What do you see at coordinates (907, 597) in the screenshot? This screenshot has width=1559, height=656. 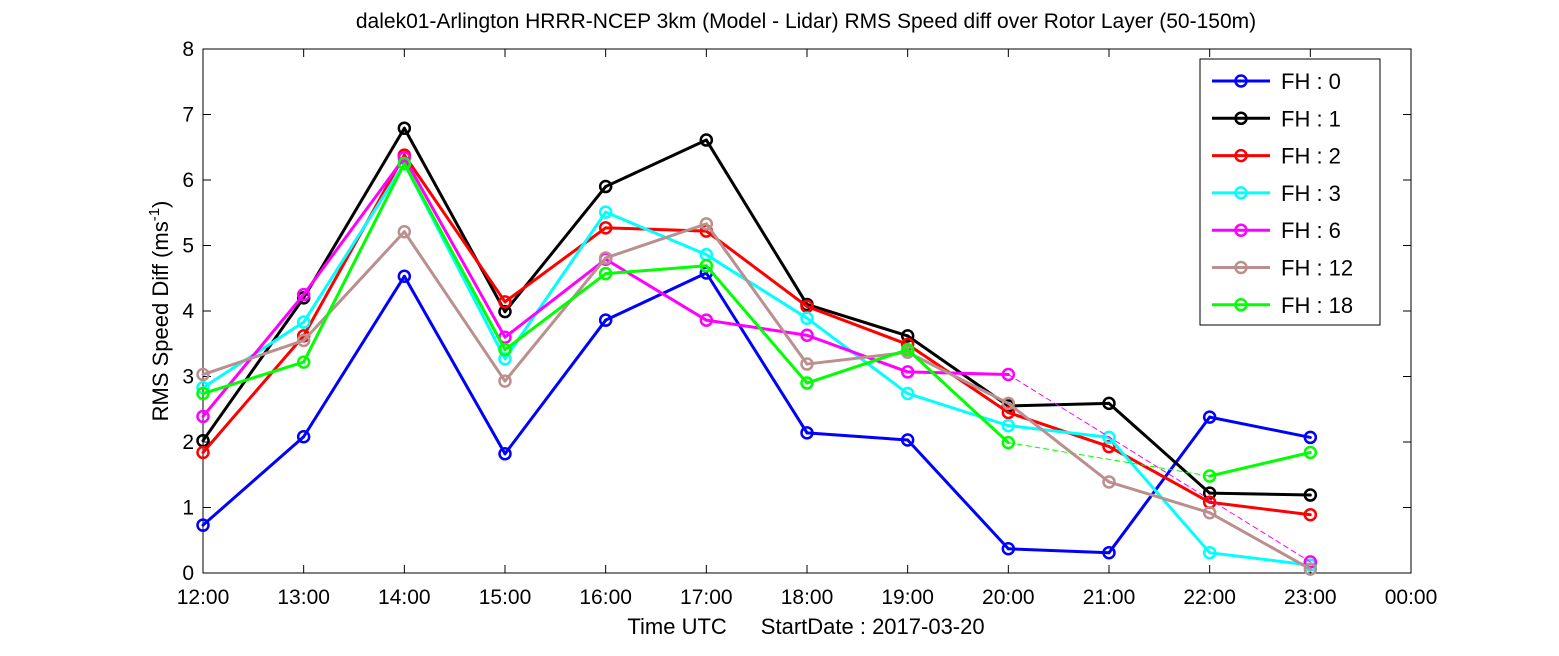 I see `x-tick-label: 19:00` at bounding box center [907, 597].